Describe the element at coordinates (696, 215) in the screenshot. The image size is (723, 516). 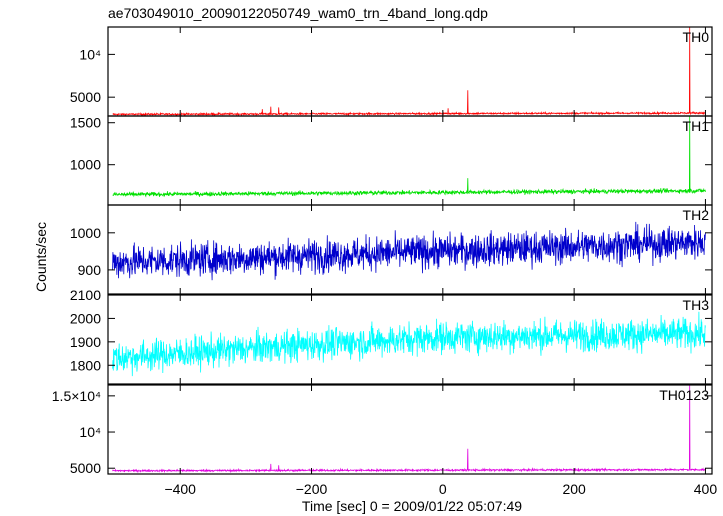
I see `panel-label-th2: TH2` at that location.